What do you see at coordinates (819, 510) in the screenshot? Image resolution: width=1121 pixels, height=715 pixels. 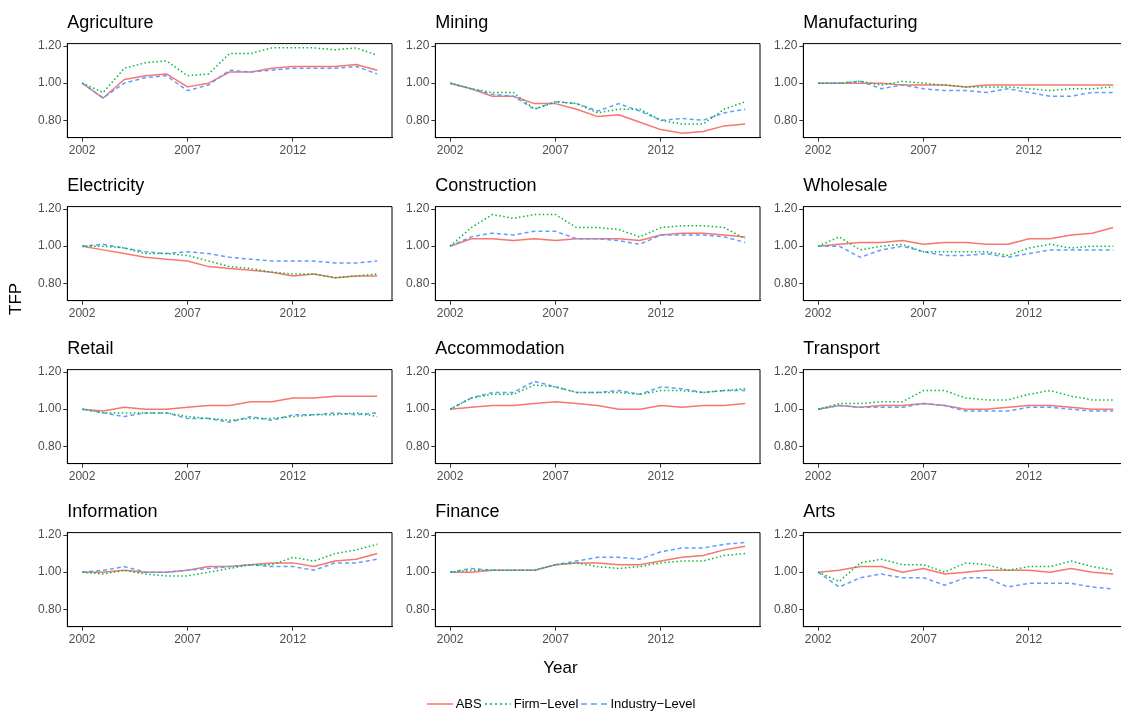 I see `chart-title: Arts` at bounding box center [819, 510].